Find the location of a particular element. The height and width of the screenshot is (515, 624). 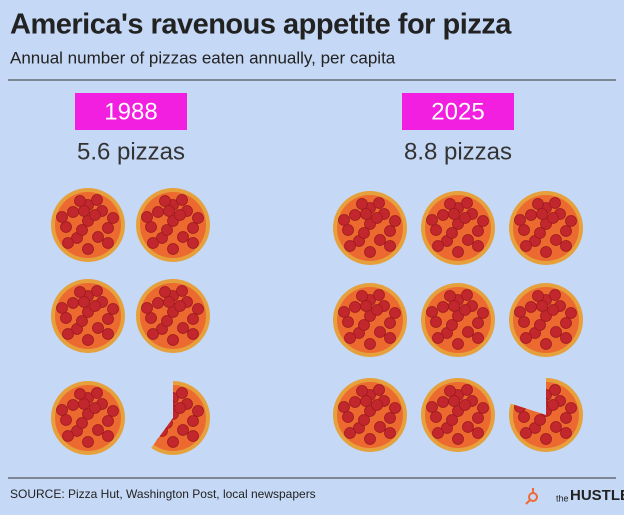

category-box is located at coordinates (458, 111).